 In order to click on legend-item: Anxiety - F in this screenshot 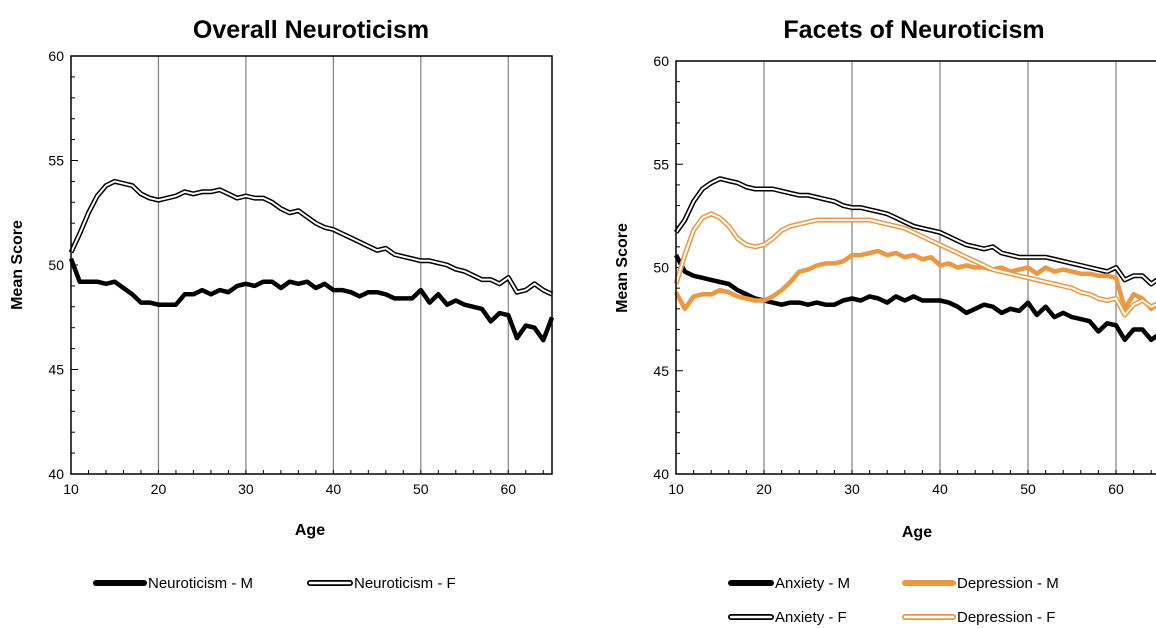, I will do `click(787, 617)`.